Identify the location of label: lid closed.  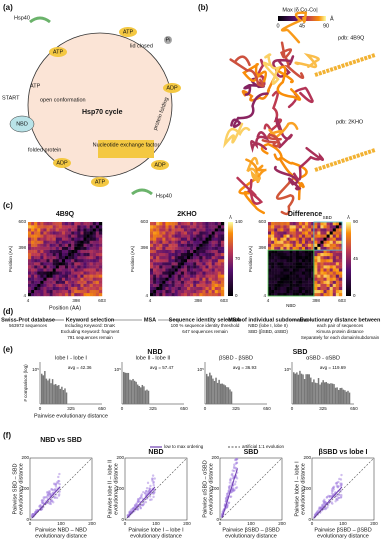
(141, 46).